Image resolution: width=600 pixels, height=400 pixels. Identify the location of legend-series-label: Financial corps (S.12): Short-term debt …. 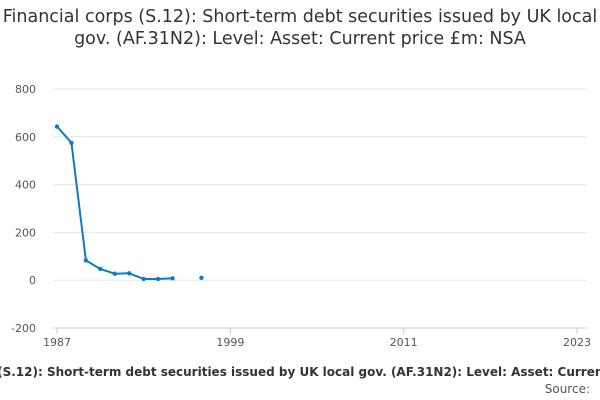
(300, 372).